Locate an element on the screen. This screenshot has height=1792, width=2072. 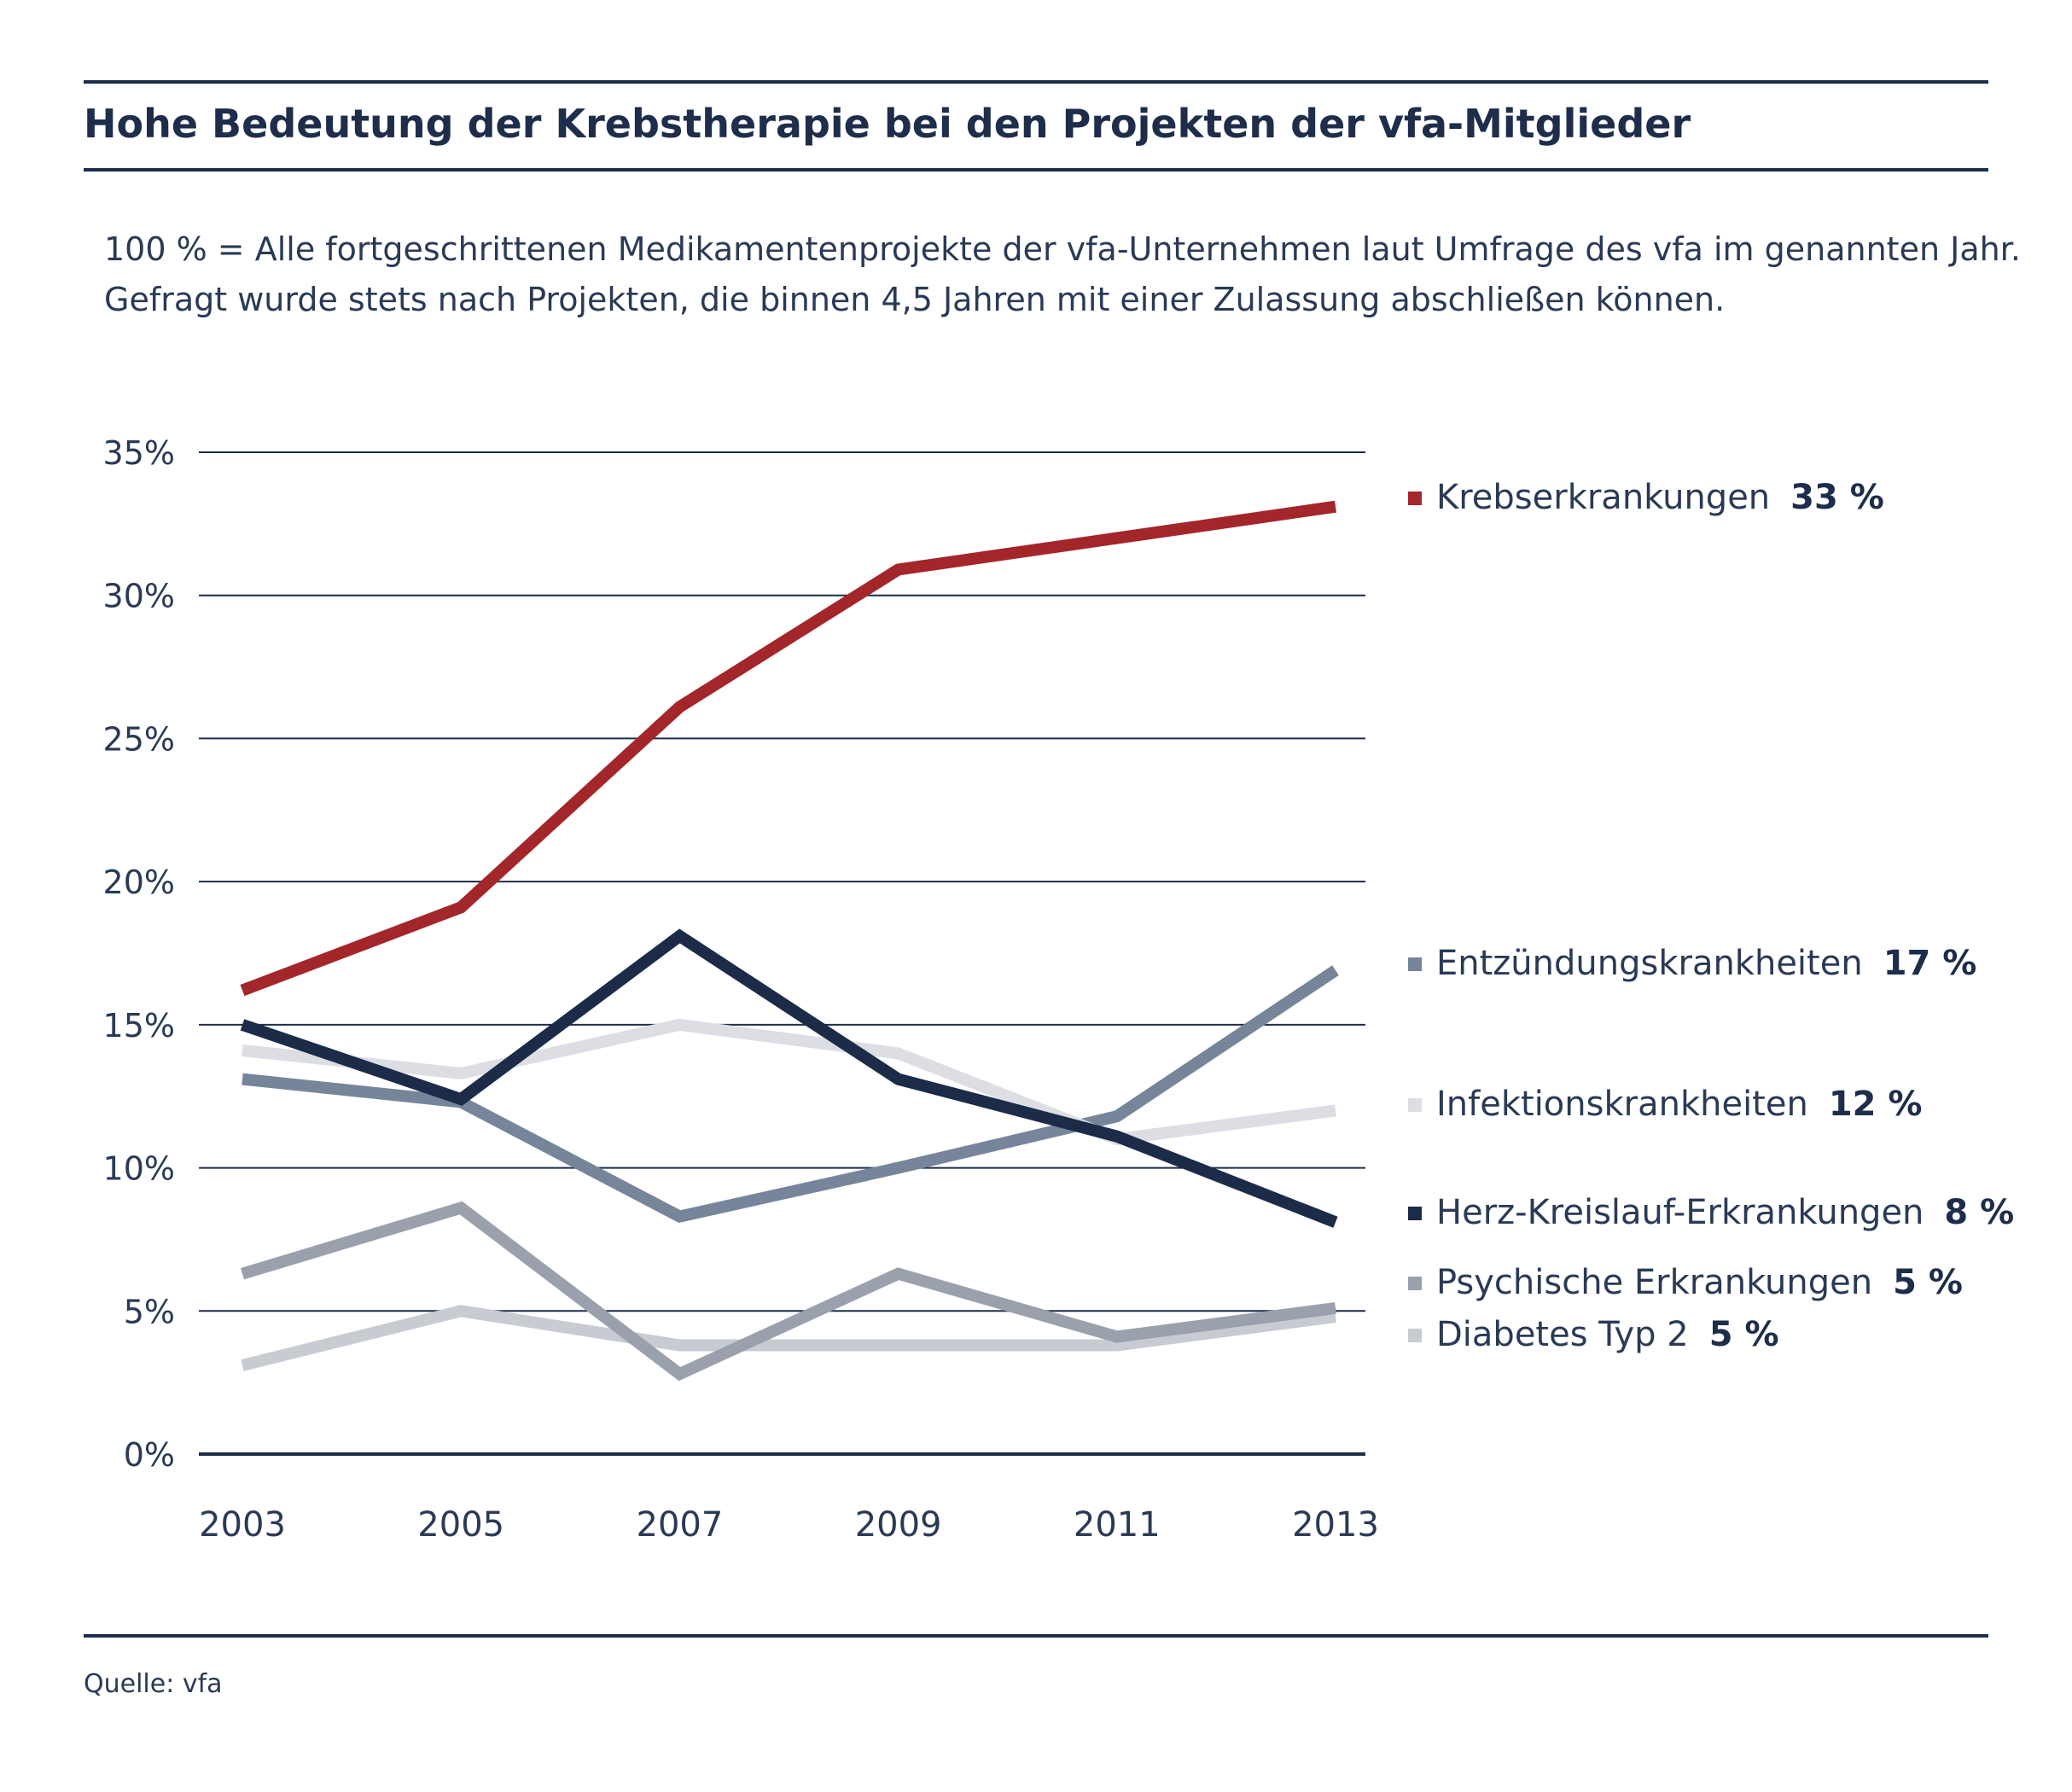
x-tick-label: 2007 is located at coordinates (680, 1525).